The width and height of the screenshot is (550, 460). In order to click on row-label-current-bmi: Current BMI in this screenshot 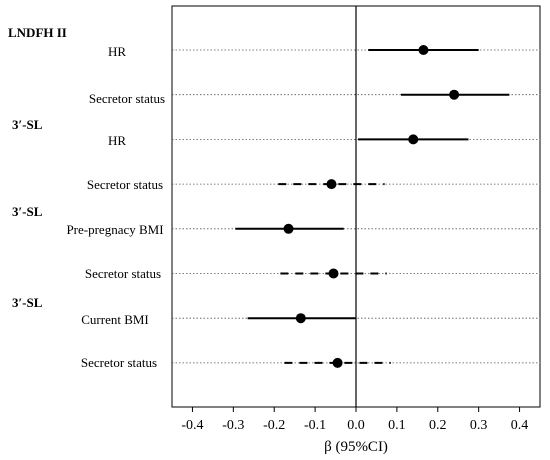, I will do `click(115, 319)`.